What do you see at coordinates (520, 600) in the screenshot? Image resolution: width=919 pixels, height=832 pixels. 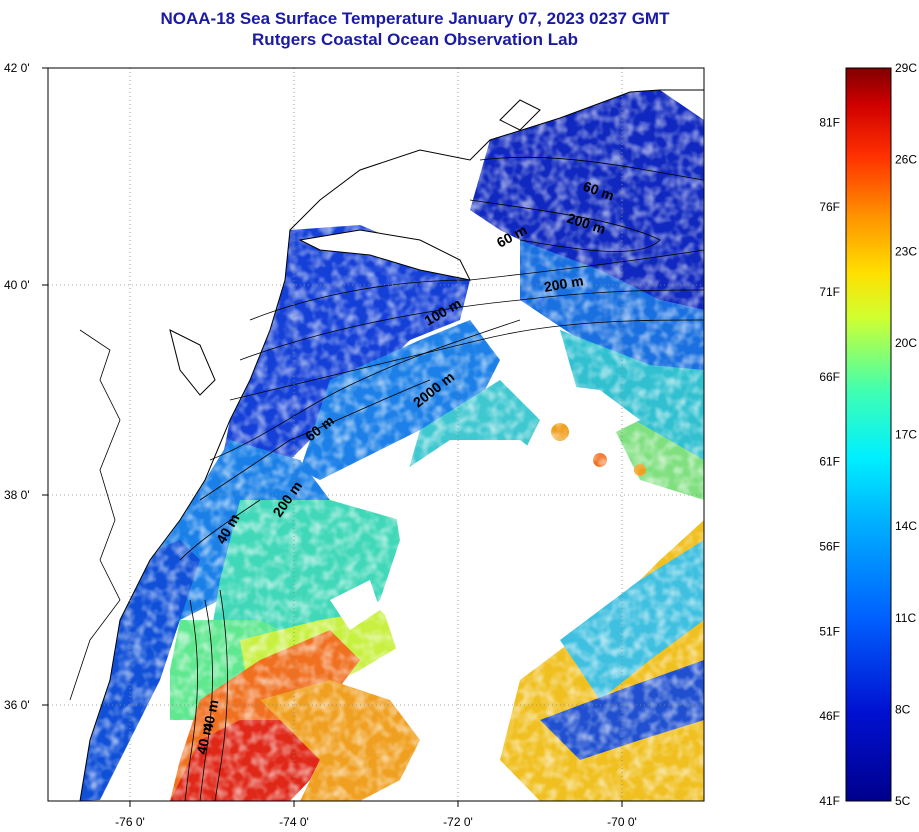 I see `cloud-mask-central` at bounding box center [520, 600].